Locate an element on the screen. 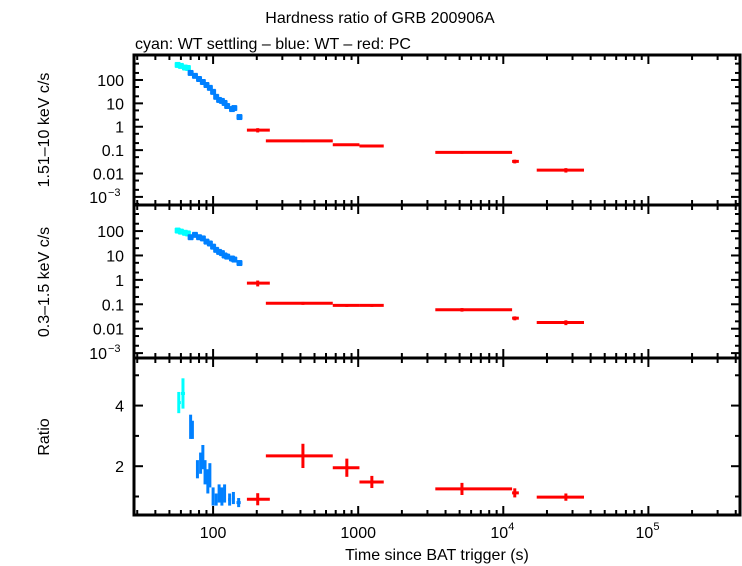 Image resolution: width=742 pixels, height=566 pixels. x-tick-label: 100 is located at coordinates (213, 533).